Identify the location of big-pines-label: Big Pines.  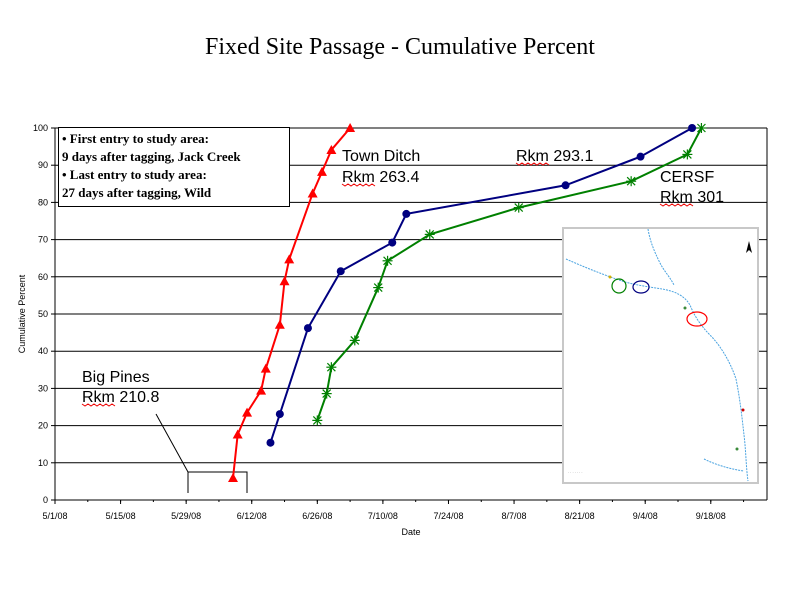
(116, 377).